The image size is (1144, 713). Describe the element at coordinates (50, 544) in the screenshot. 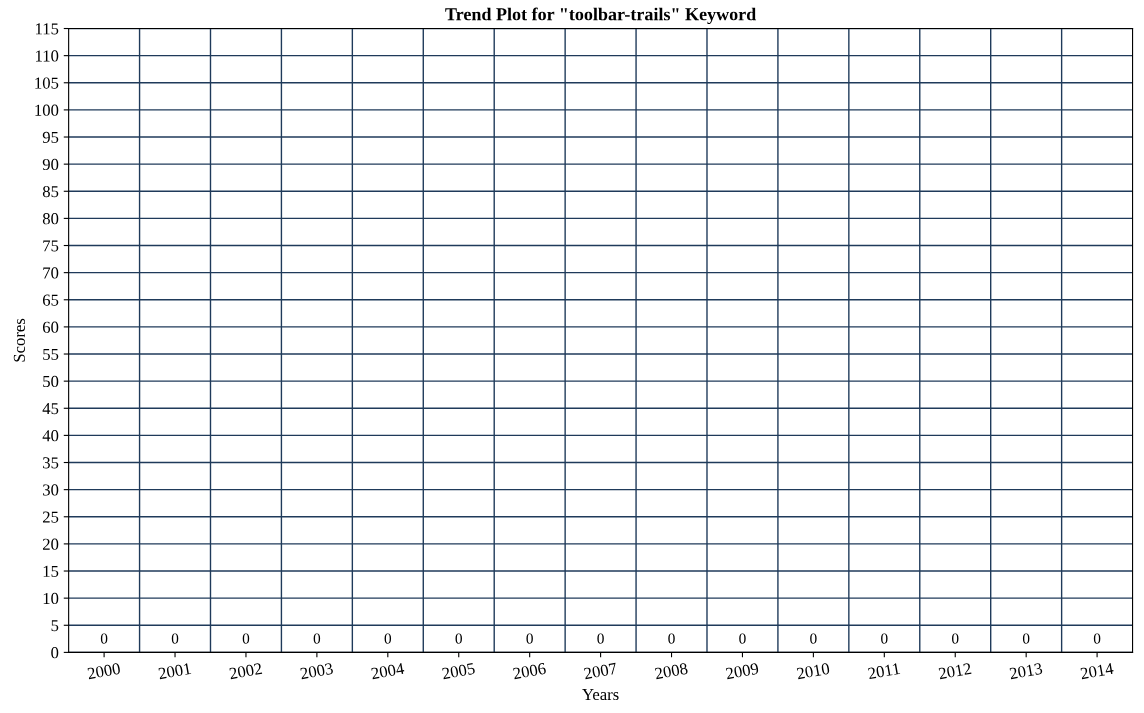

I see `y-tick-label: 20` at that location.